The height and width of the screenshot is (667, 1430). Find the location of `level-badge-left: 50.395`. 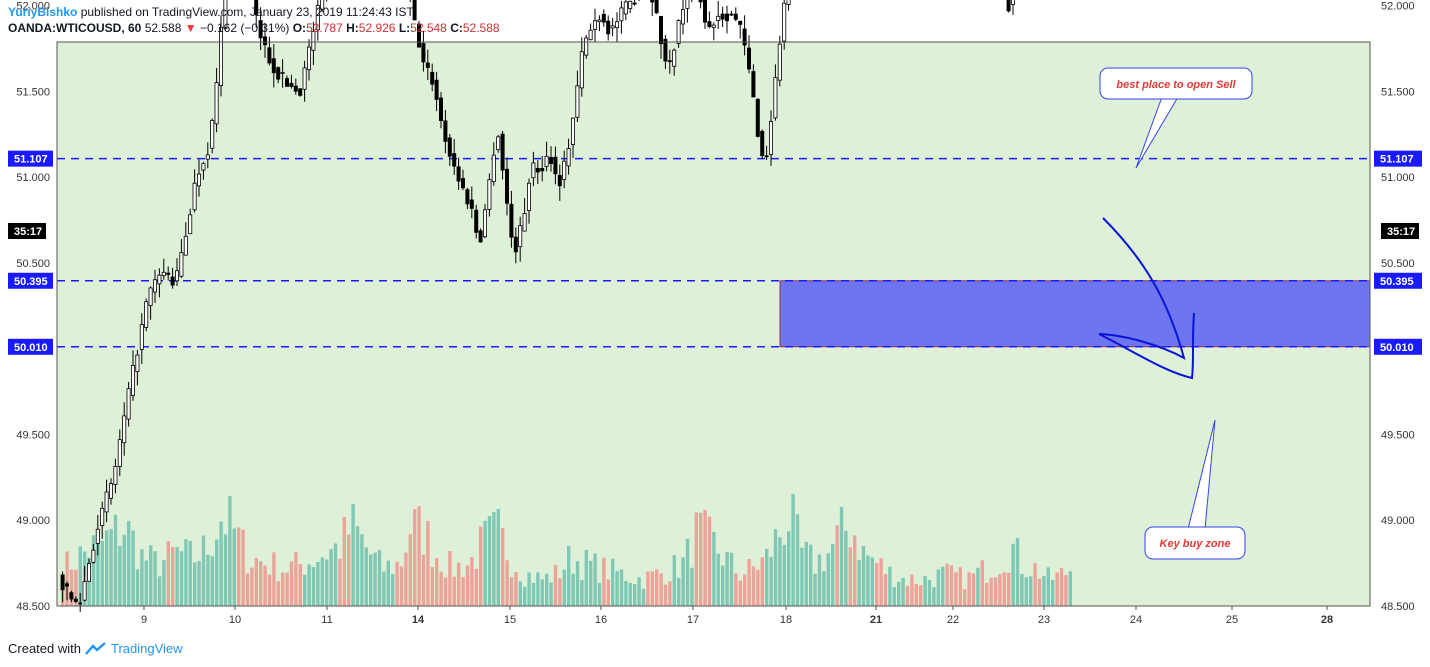

level-badge-left: 50.395 is located at coordinates (31, 282).